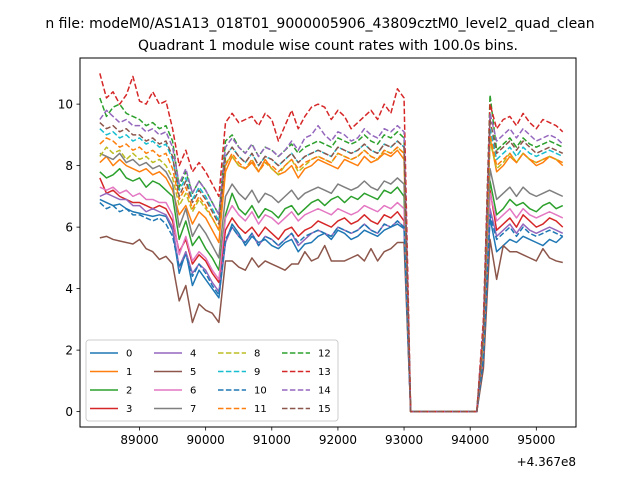 The width and height of the screenshot is (640, 480). What do you see at coordinates (536, 440) in the screenshot?
I see `x-tick-label: 95000` at bounding box center [536, 440].